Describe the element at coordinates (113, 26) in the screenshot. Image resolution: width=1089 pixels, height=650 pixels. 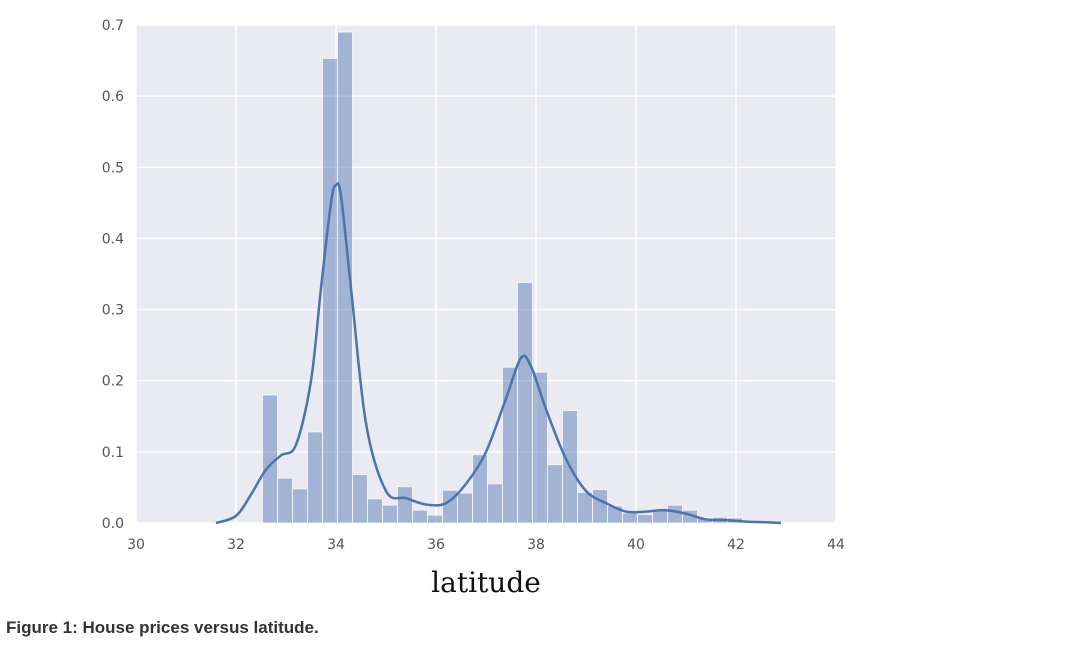
I see `y-tick-label: 0.7` at that location.